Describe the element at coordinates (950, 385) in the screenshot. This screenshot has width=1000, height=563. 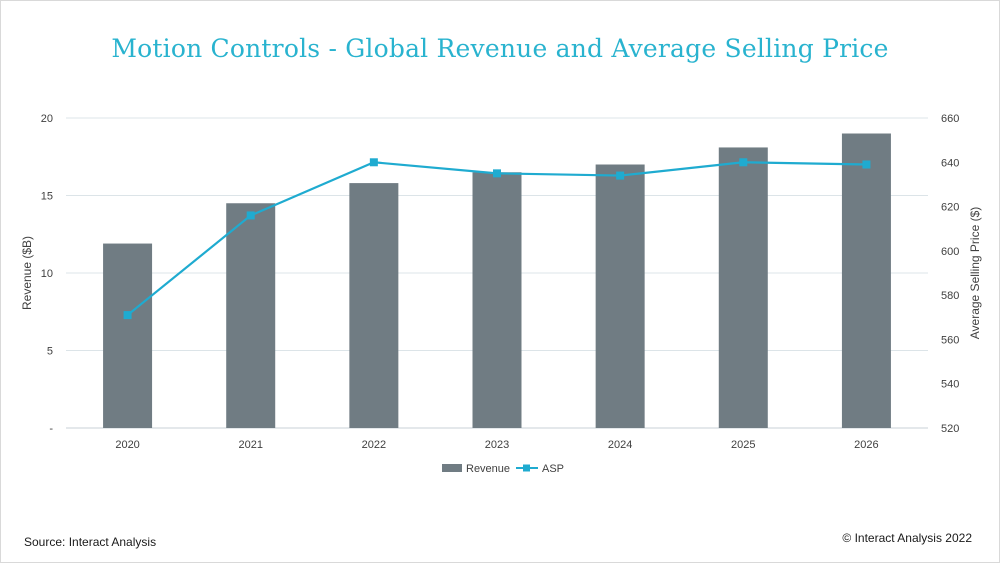
I see `y-right-tick-label: 540` at that location.